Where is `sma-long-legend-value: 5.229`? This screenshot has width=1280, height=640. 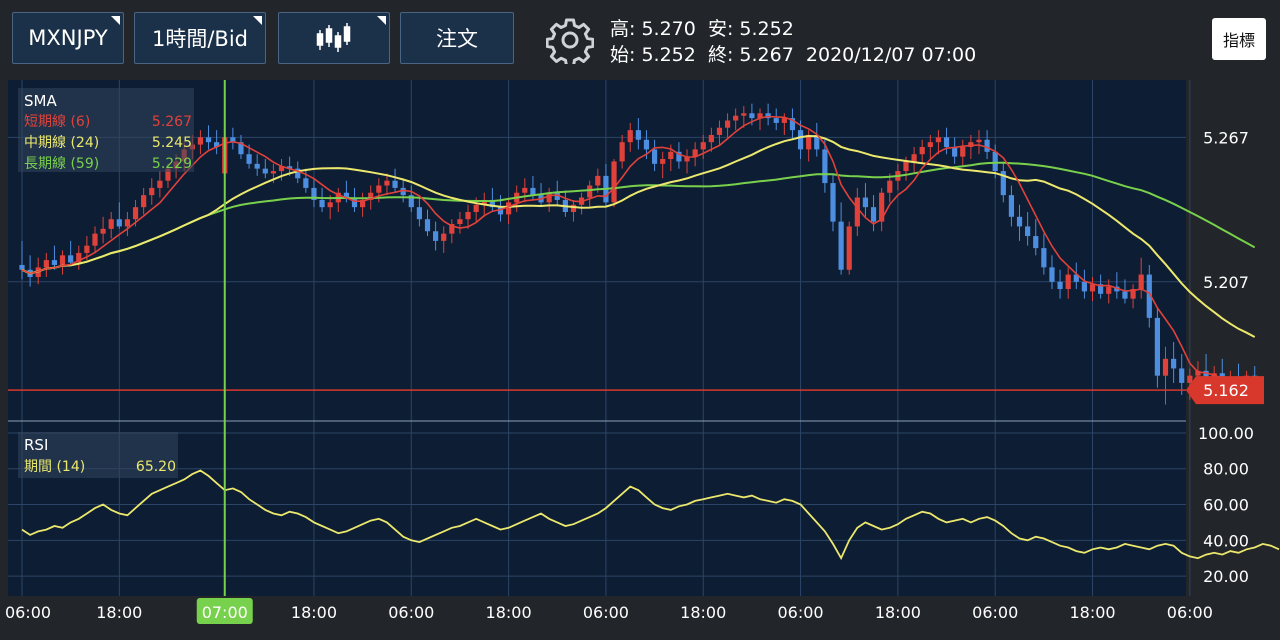
sma-long-legend-value: 5.229 is located at coordinates (172, 164).